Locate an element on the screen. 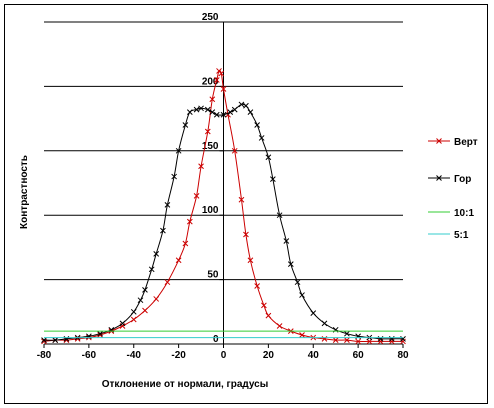  y-axis-label: Контрастность is located at coordinates (24, 192).